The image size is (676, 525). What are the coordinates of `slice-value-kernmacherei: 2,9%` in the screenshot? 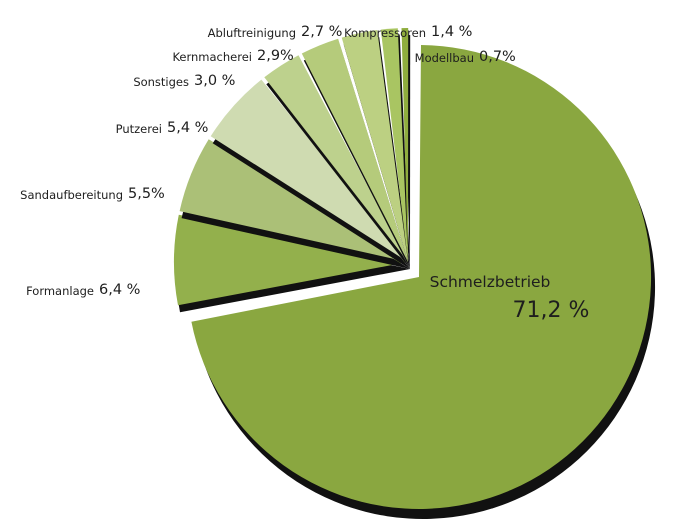 It's located at (275, 56).